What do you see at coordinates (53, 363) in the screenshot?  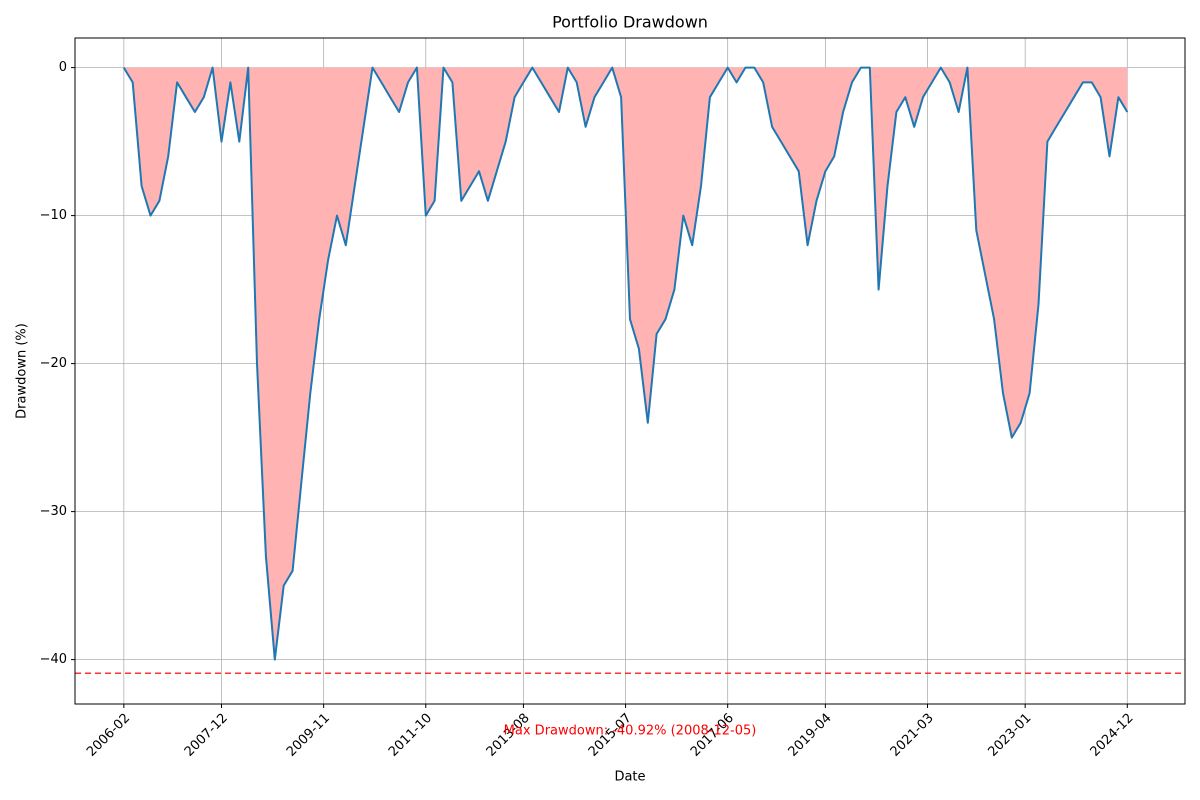 I see `y-tick-label: −20` at bounding box center [53, 363].